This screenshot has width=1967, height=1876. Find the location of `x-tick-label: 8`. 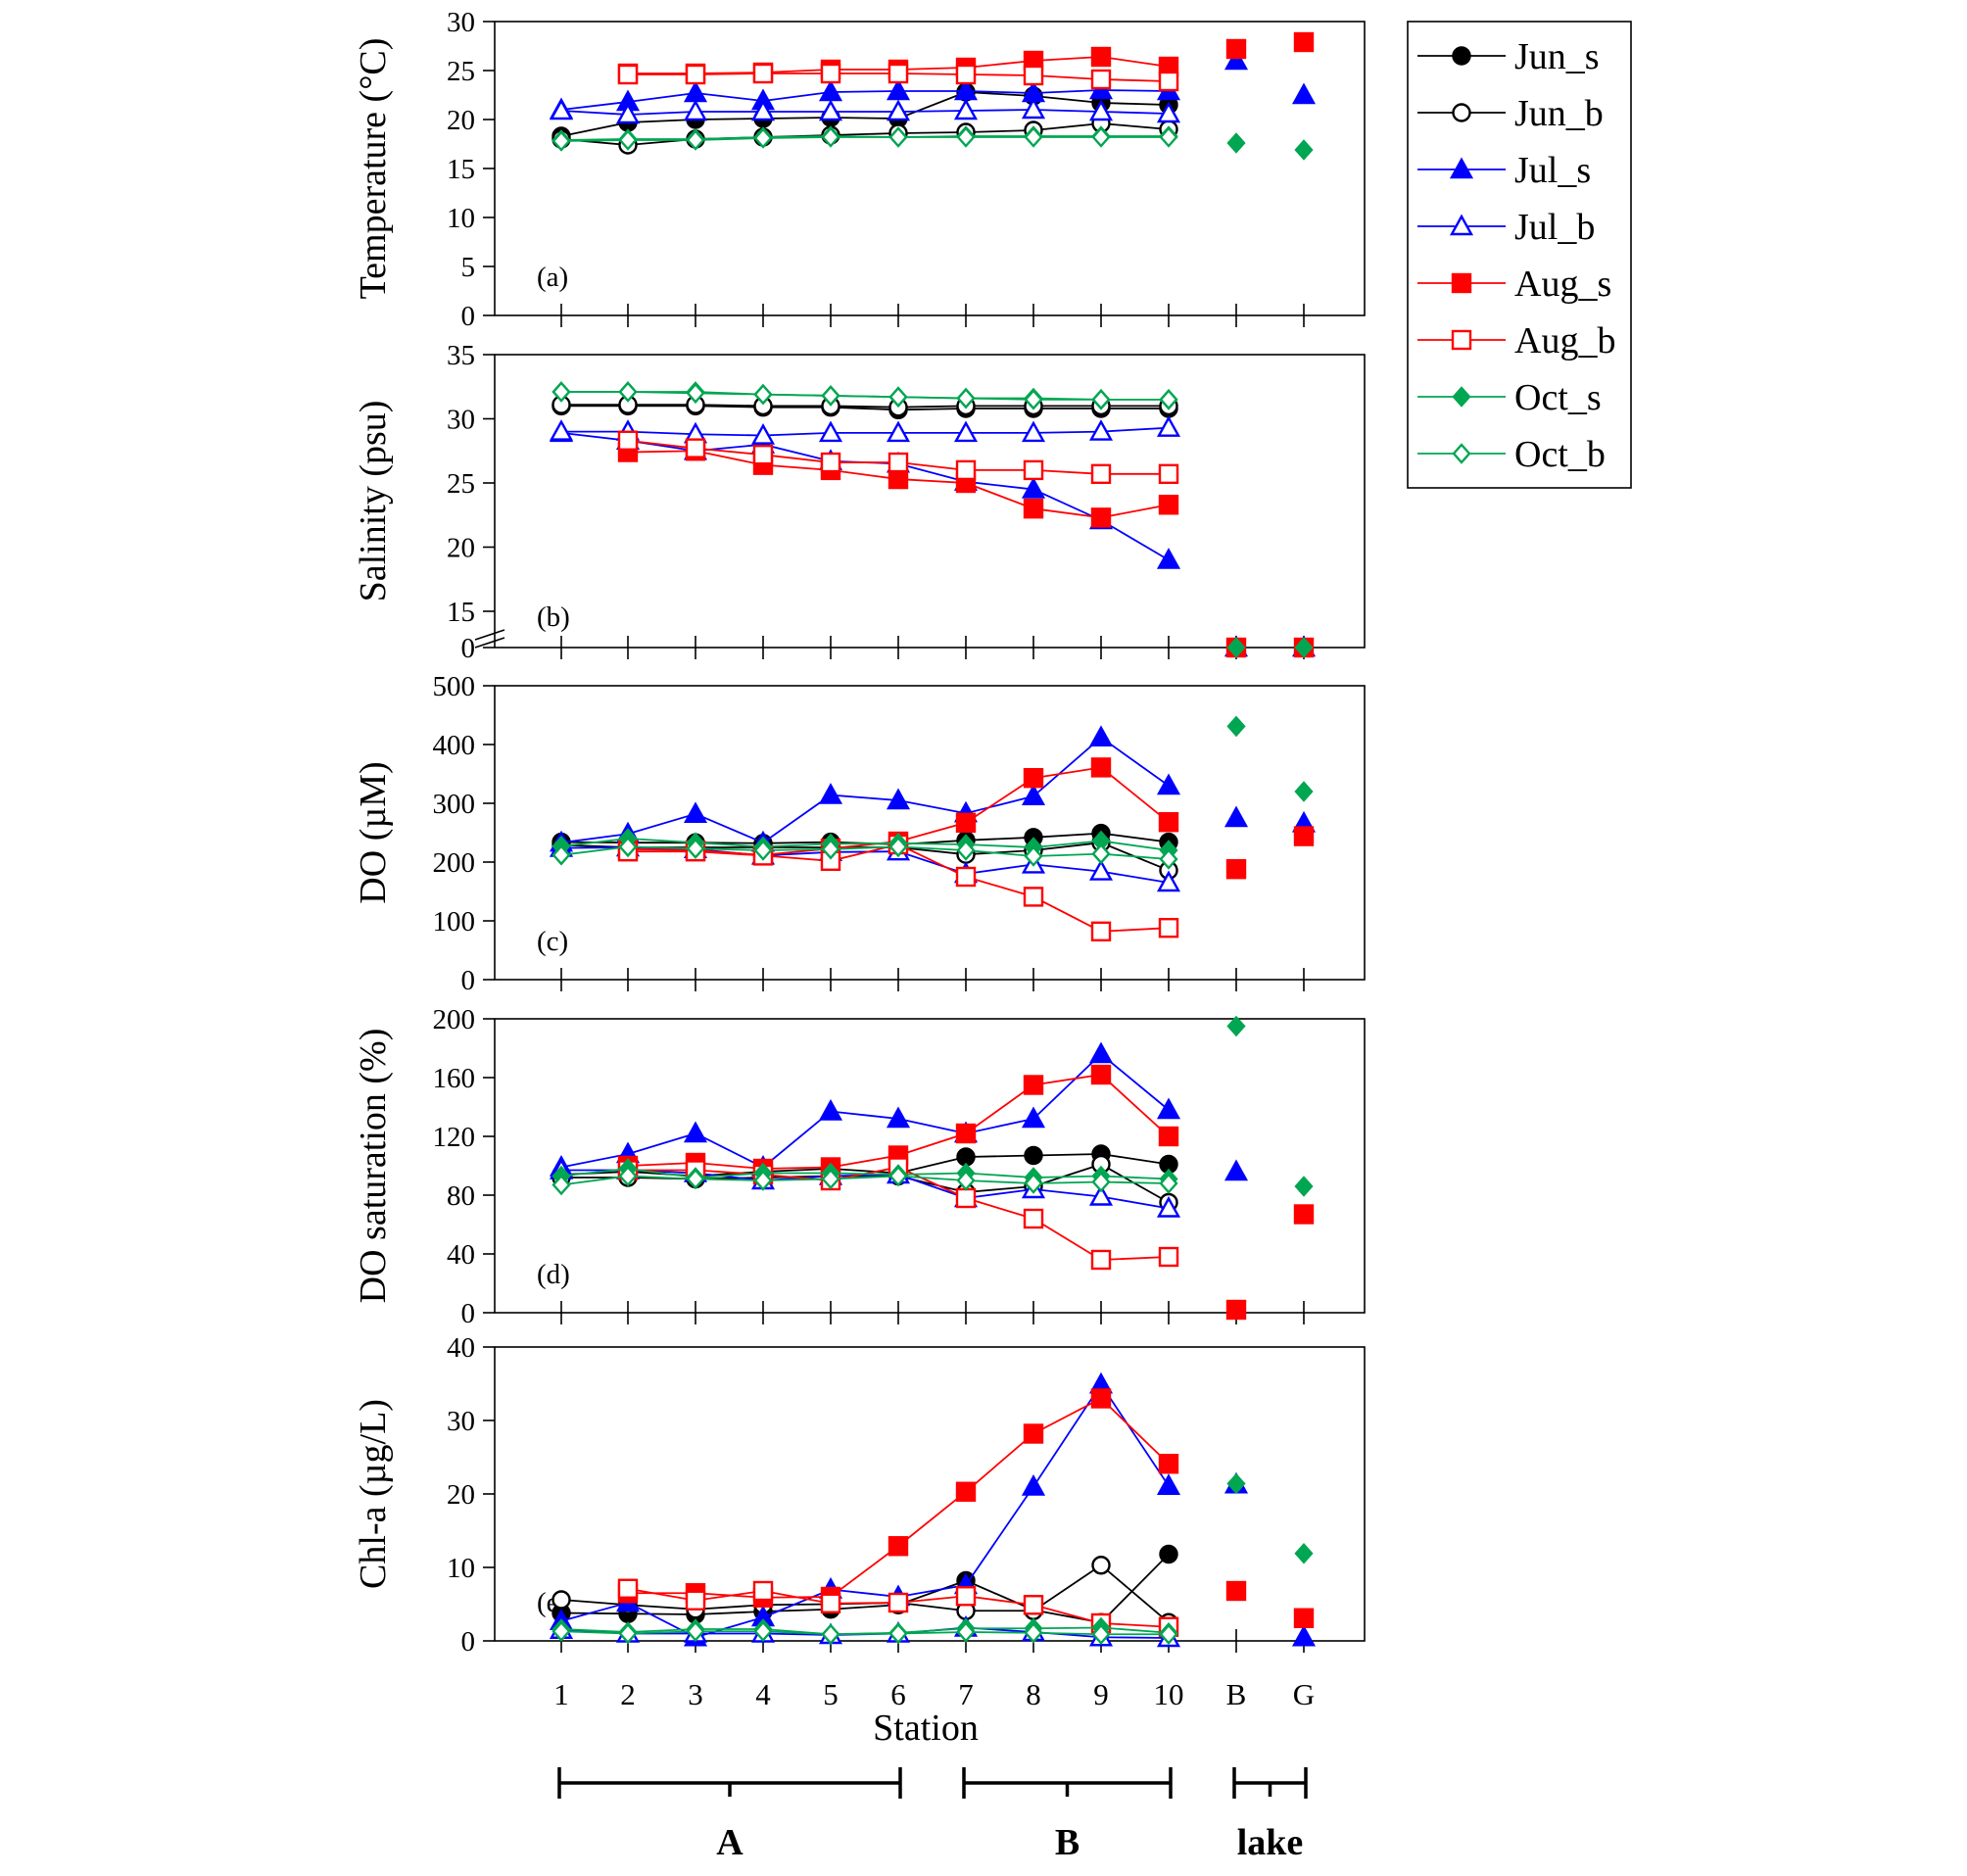

x-tick-label: 8 is located at coordinates (1033, 1694).